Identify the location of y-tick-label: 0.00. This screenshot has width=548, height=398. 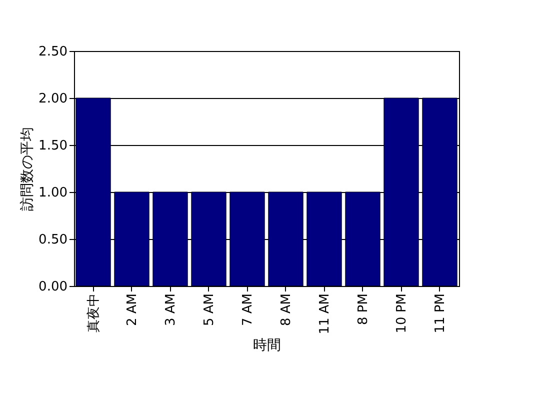
(53, 287).